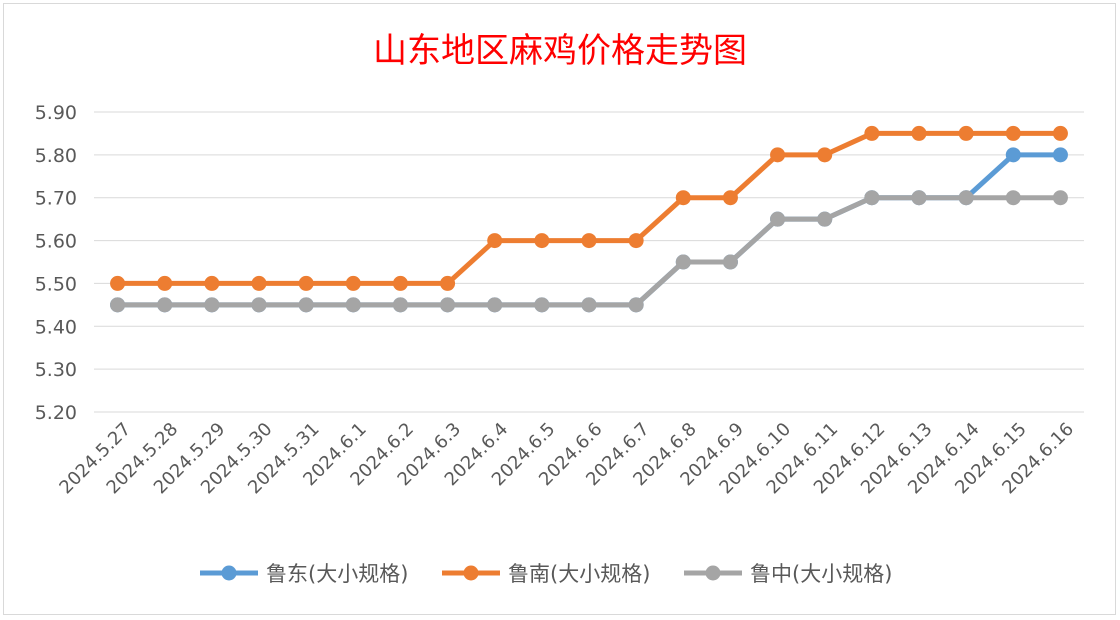  I want to click on legend-item: 鲁中(大小规格), so click(788, 574).